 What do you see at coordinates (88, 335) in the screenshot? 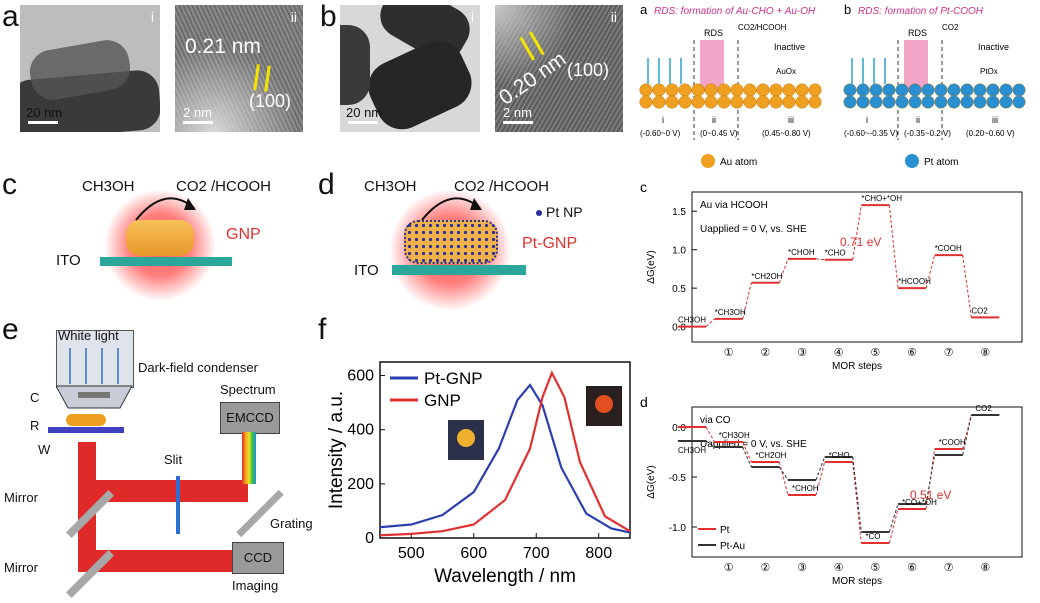
I see `light-source-label: White light` at bounding box center [88, 335].